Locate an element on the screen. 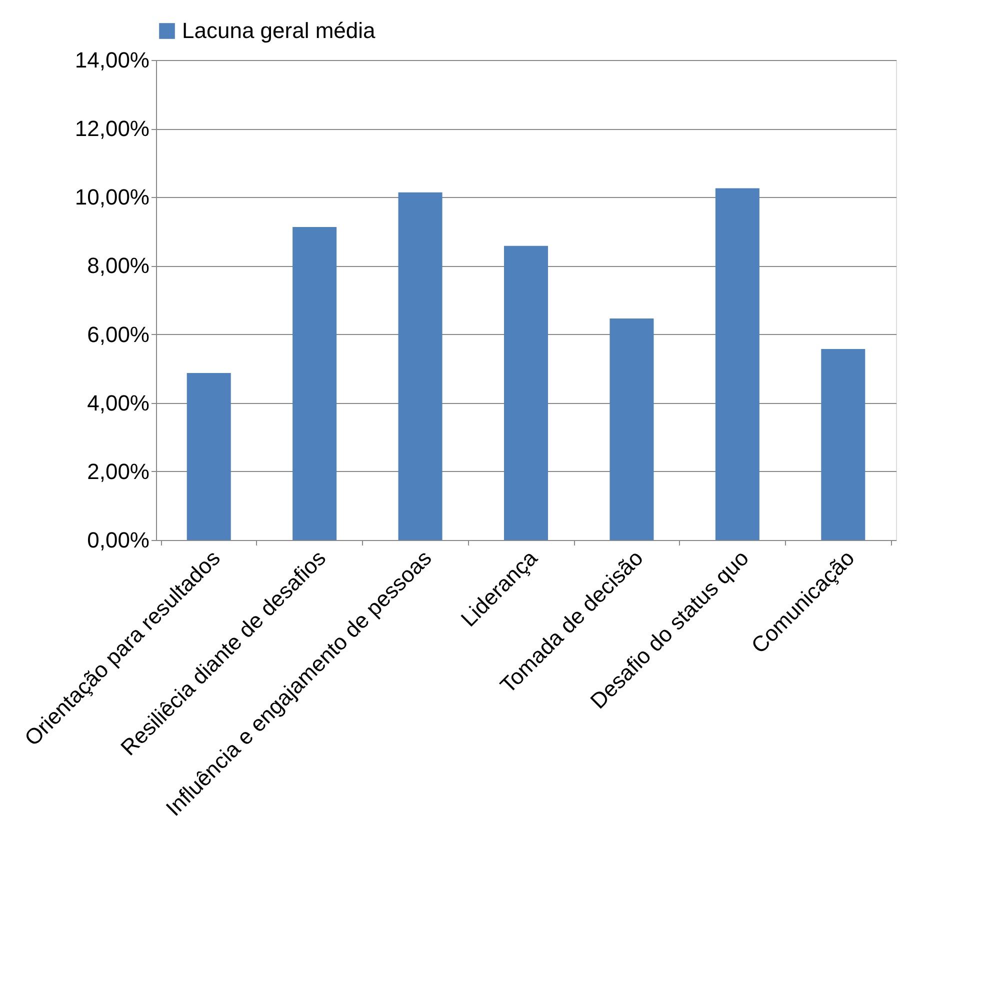  y-tick-label: 0,00% is located at coordinates (118, 540).